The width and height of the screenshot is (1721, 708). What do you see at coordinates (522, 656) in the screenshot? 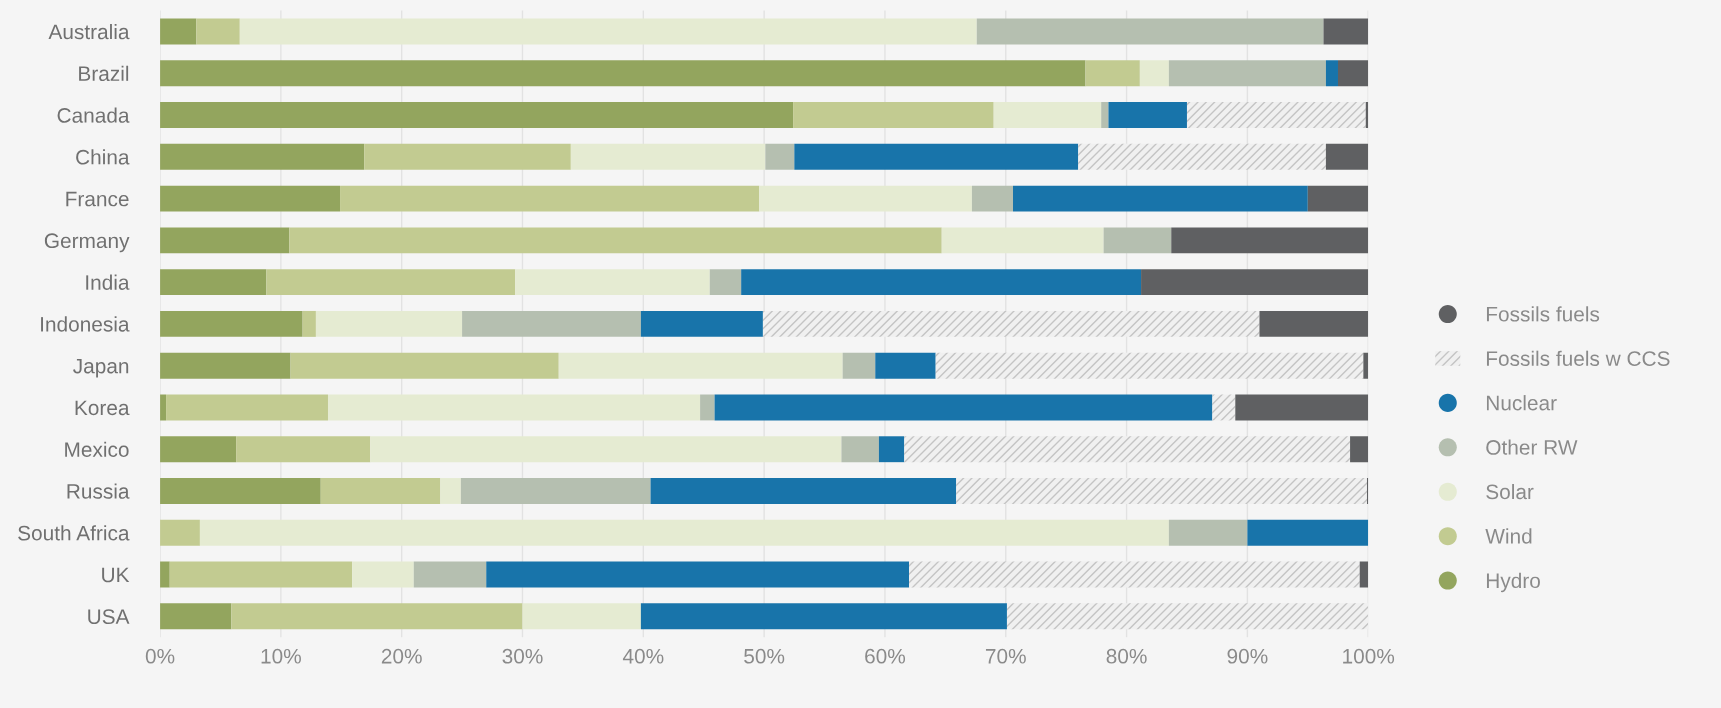
I see `x-tick-label: 30%` at bounding box center [522, 656].